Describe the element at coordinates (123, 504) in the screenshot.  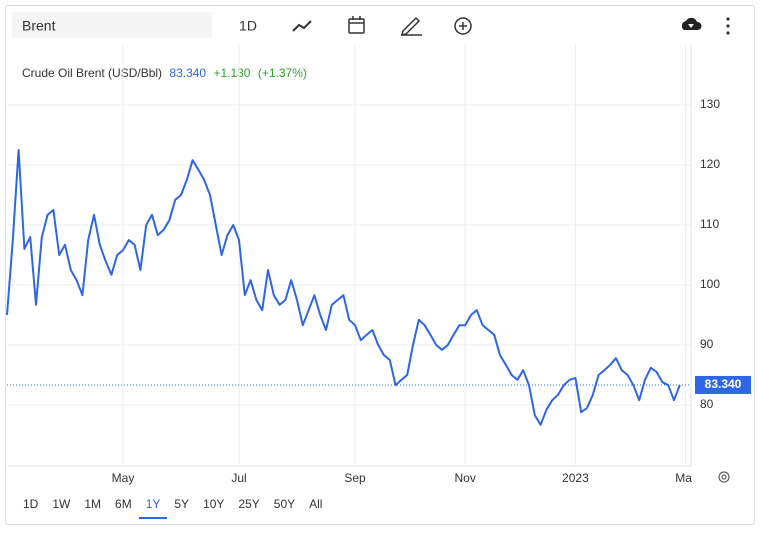
I see `range-button: 6M` at that location.